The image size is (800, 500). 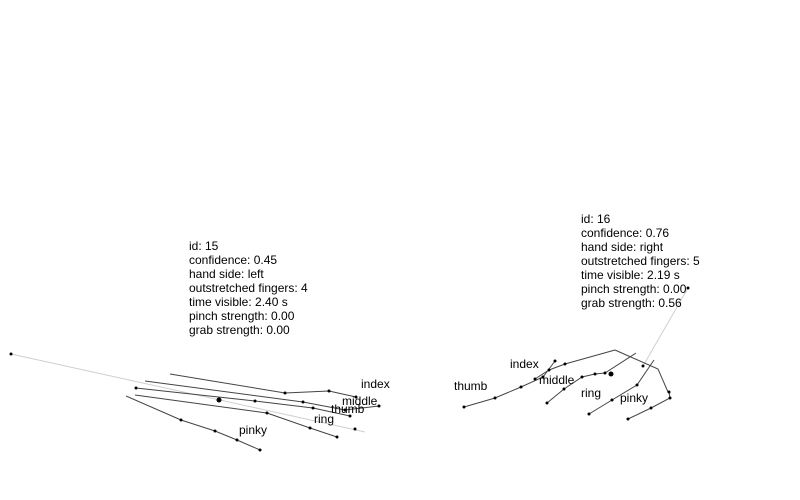 What do you see at coordinates (634, 398) in the screenshot?
I see `right-pinky-label: pinky` at bounding box center [634, 398].